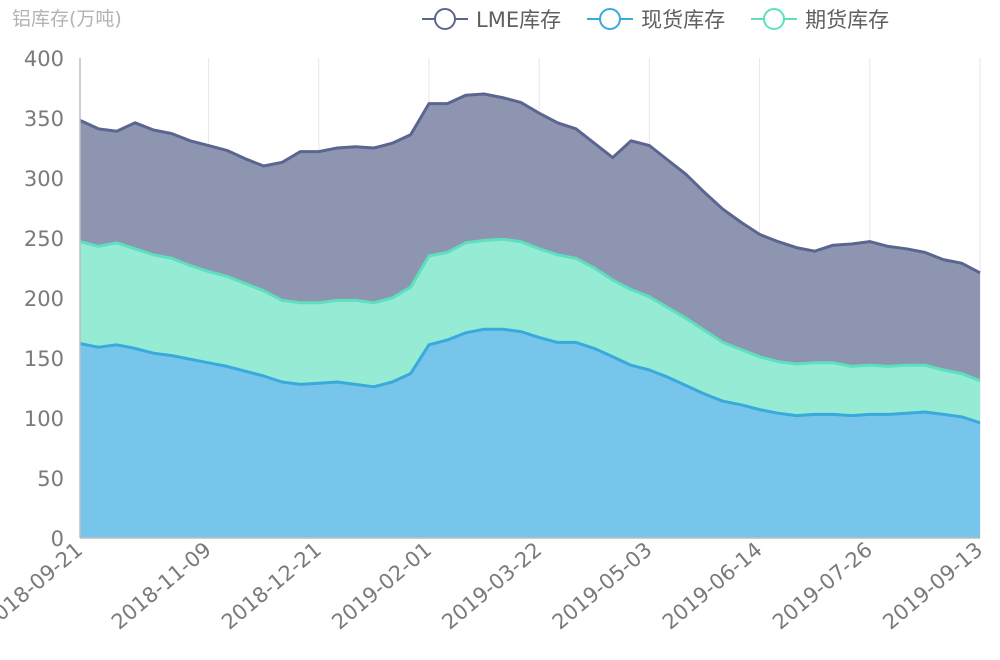  Describe the element at coordinates (161, 585) in the screenshot. I see `x-tick-label-1: 2018-11-09` at that location.